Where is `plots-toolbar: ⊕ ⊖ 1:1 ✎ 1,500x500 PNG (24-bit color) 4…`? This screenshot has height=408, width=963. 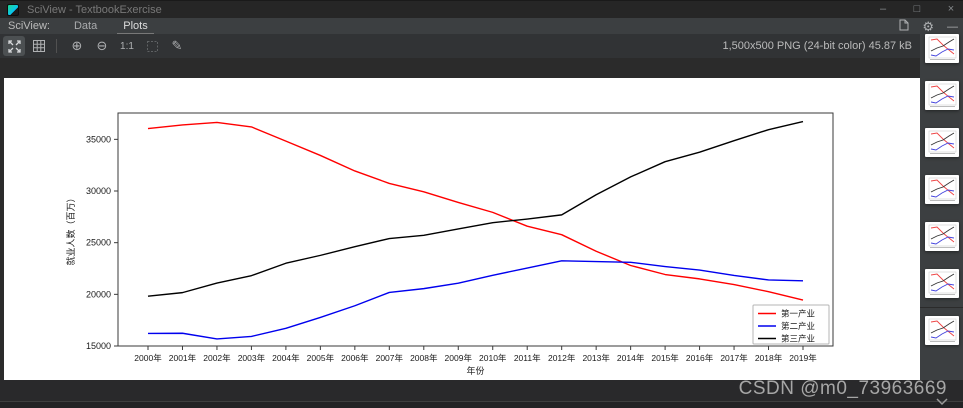 plots-toolbar: ⊕ ⊖ 1:1 ✎ 1,500x500 PNG (24-bit color) 4… is located at coordinates (460, 46).